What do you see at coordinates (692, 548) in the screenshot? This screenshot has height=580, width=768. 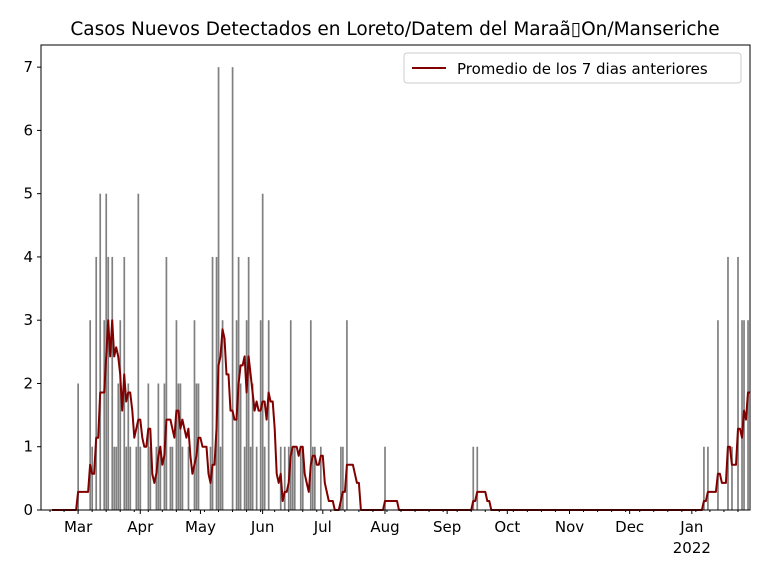 I see `x-tick-year-label: 2022` at bounding box center [692, 548].